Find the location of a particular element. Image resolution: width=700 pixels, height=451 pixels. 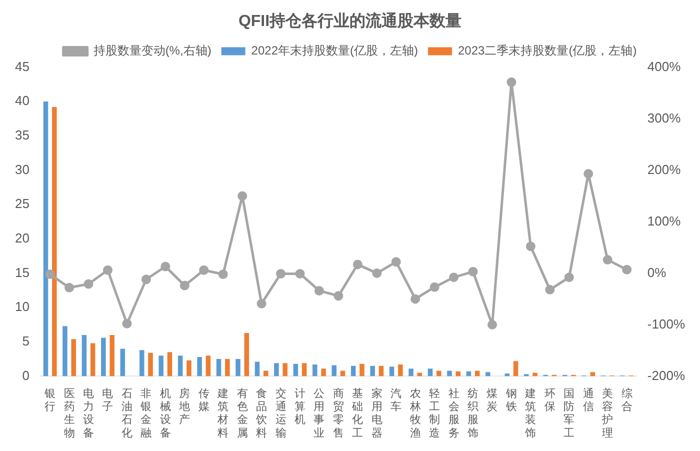

x-tick-label: 煤炭 is located at coordinates (492, 401).